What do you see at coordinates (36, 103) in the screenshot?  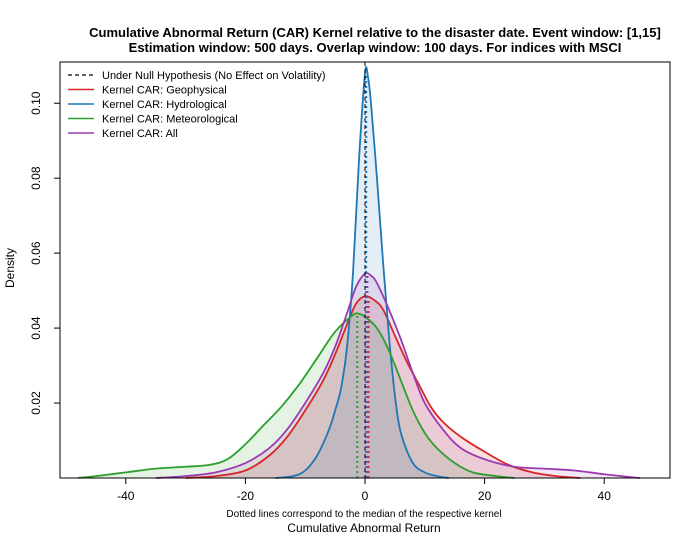 I see `y-tick-label: 0.10` at bounding box center [36, 103].